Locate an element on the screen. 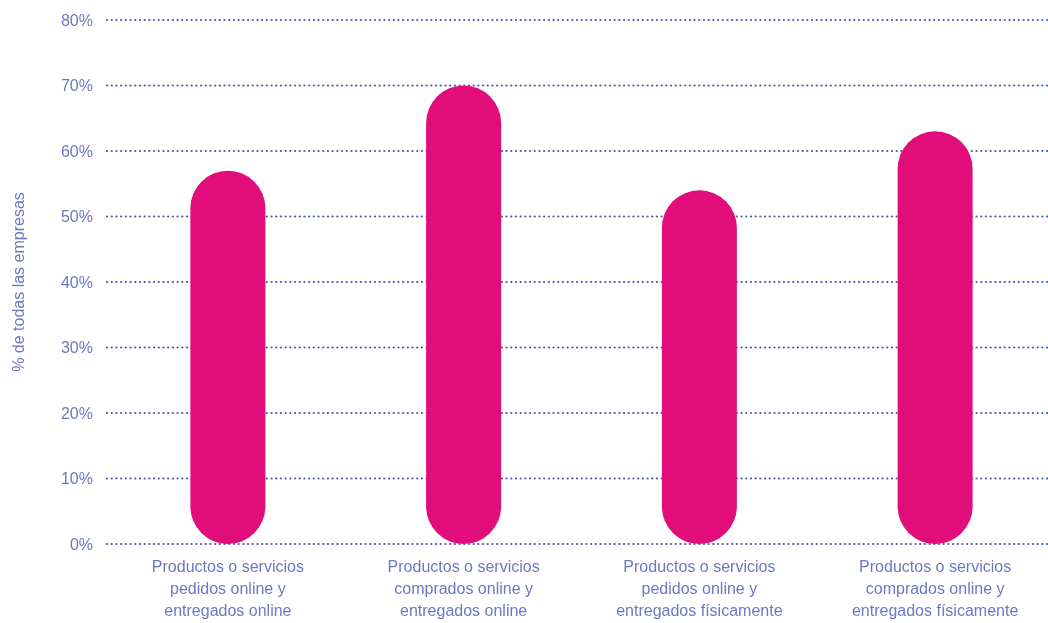  y-tick-label: 10% is located at coordinates (76, 479).